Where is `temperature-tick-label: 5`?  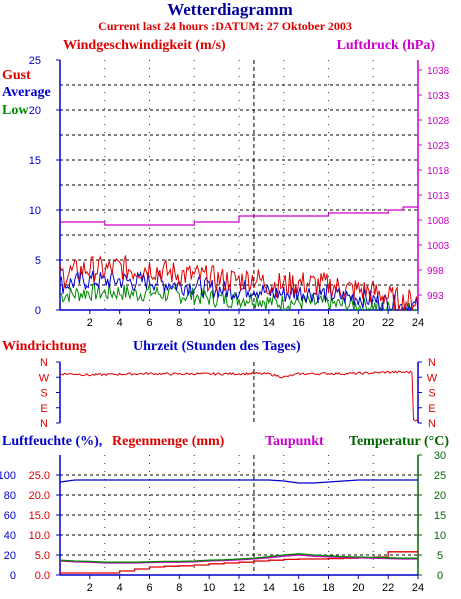 temperature-tick-label: 5 is located at coordinates (440, 556).